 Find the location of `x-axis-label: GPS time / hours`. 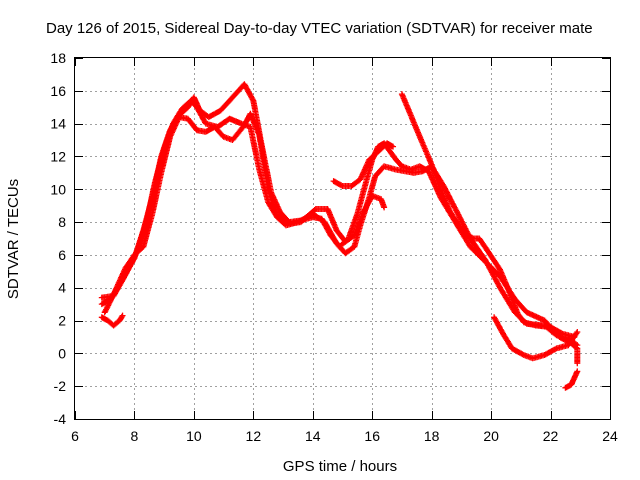

x-axis-label: GPS time / hours is located at coordinates (340, 466).